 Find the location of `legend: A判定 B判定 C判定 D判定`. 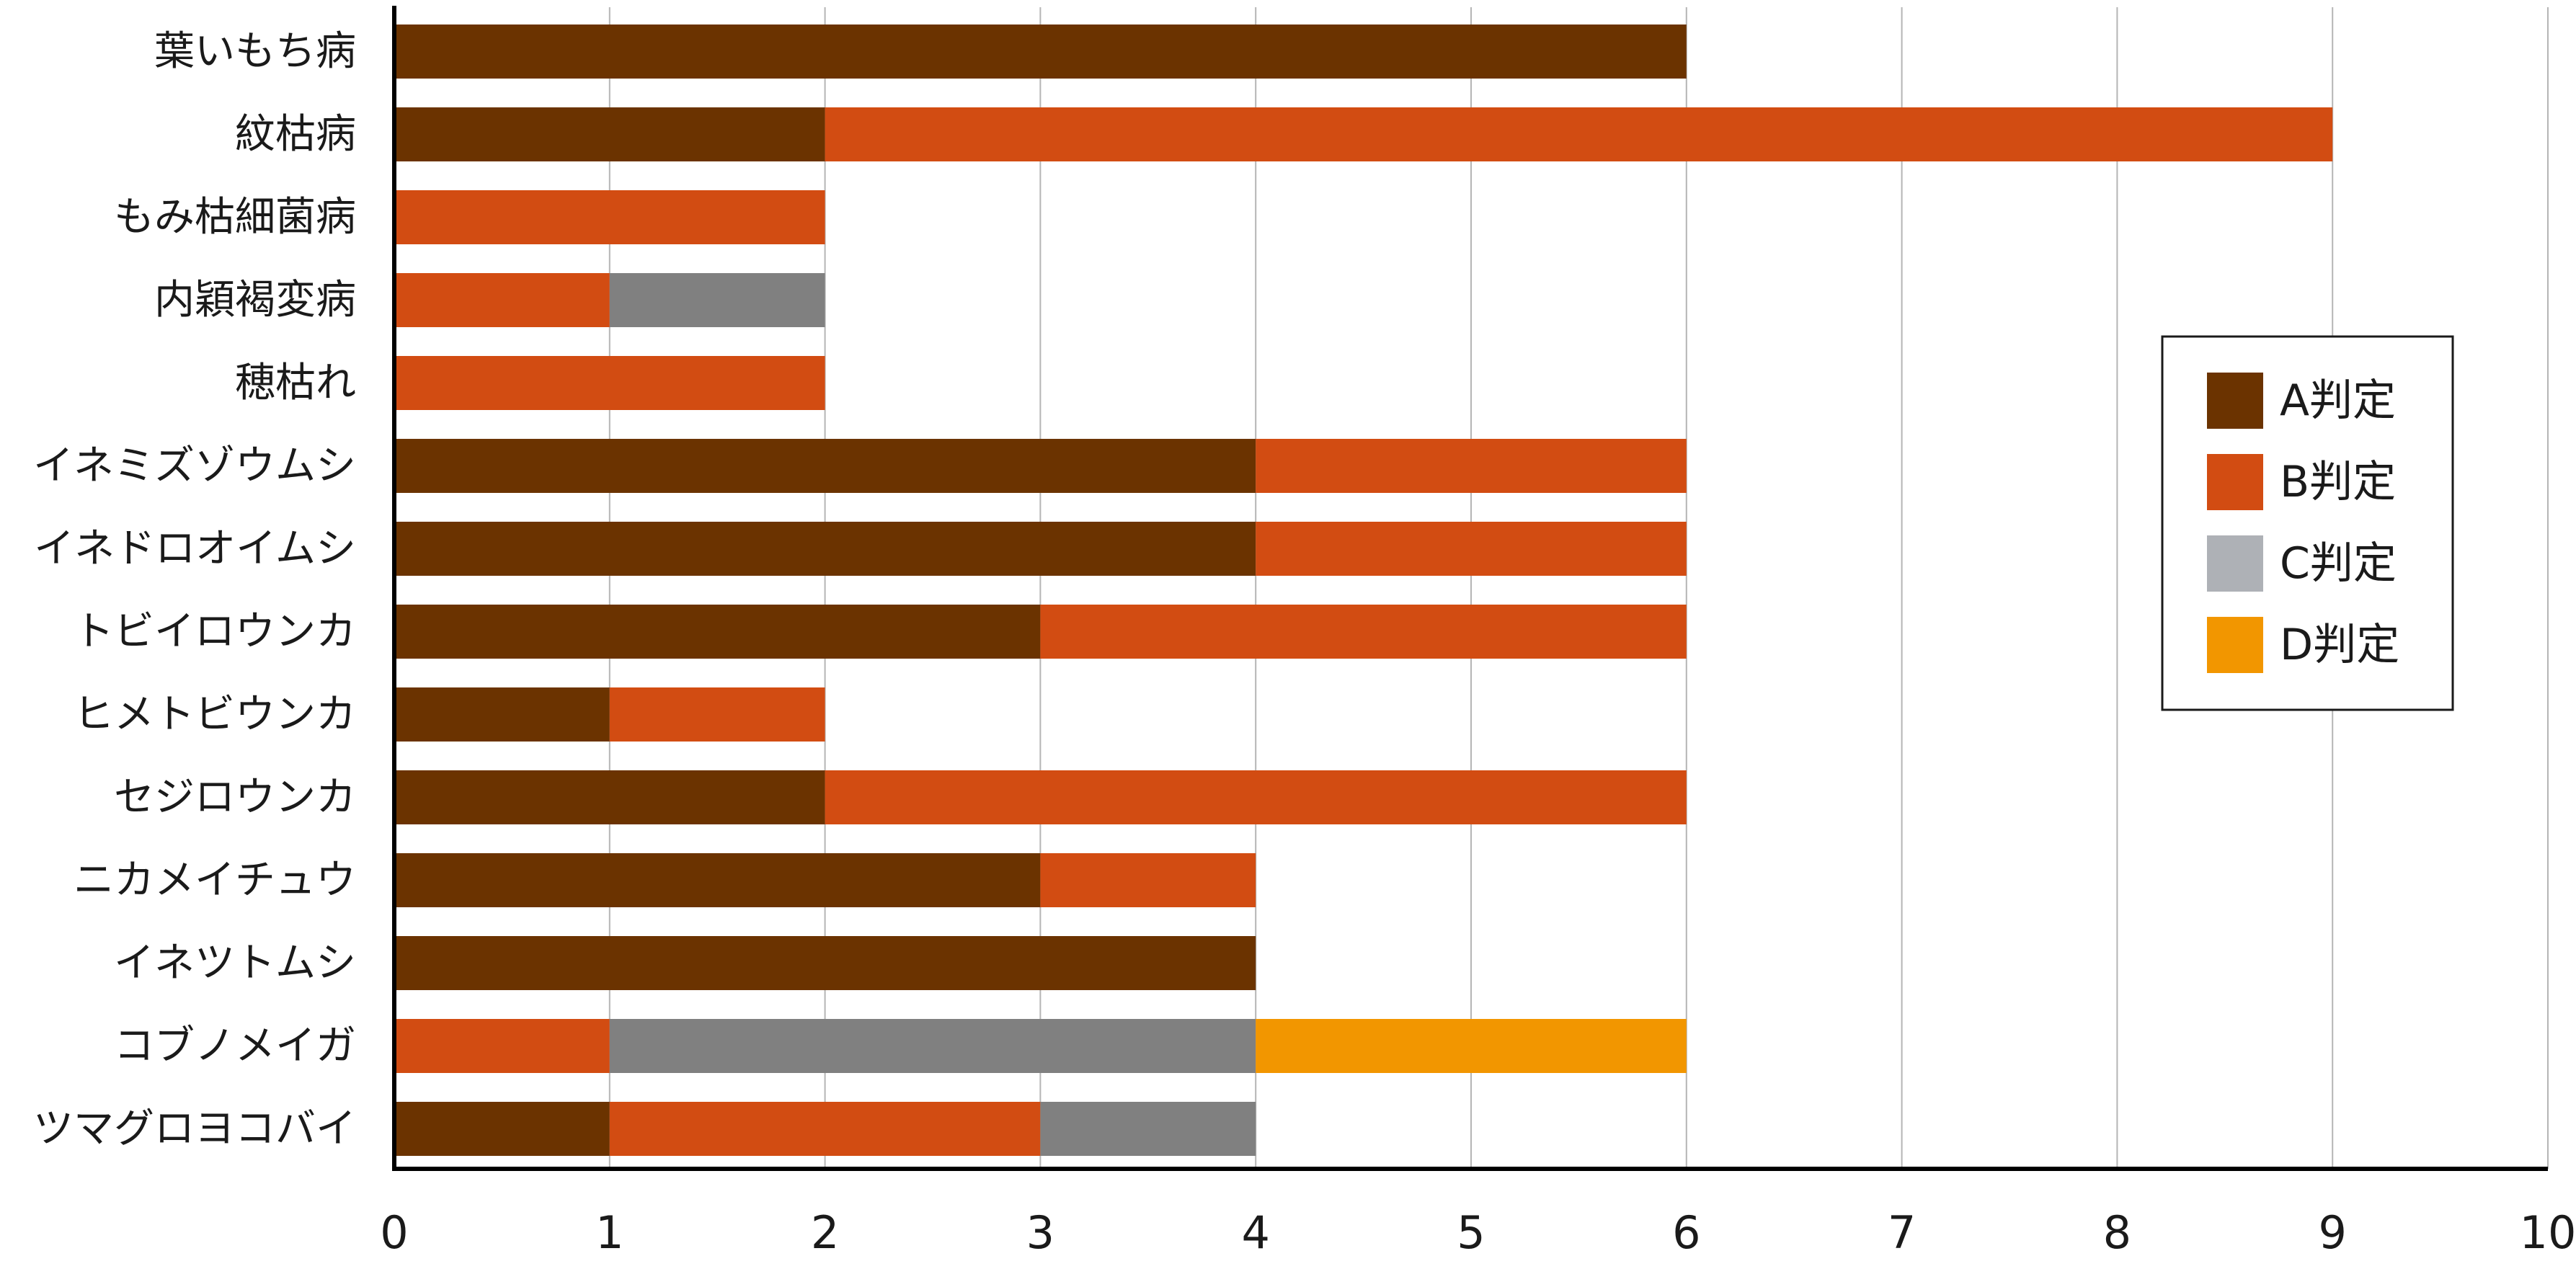

legend: A判定 B判定 C判定 D判定 is located at coordinates (2307, 523).